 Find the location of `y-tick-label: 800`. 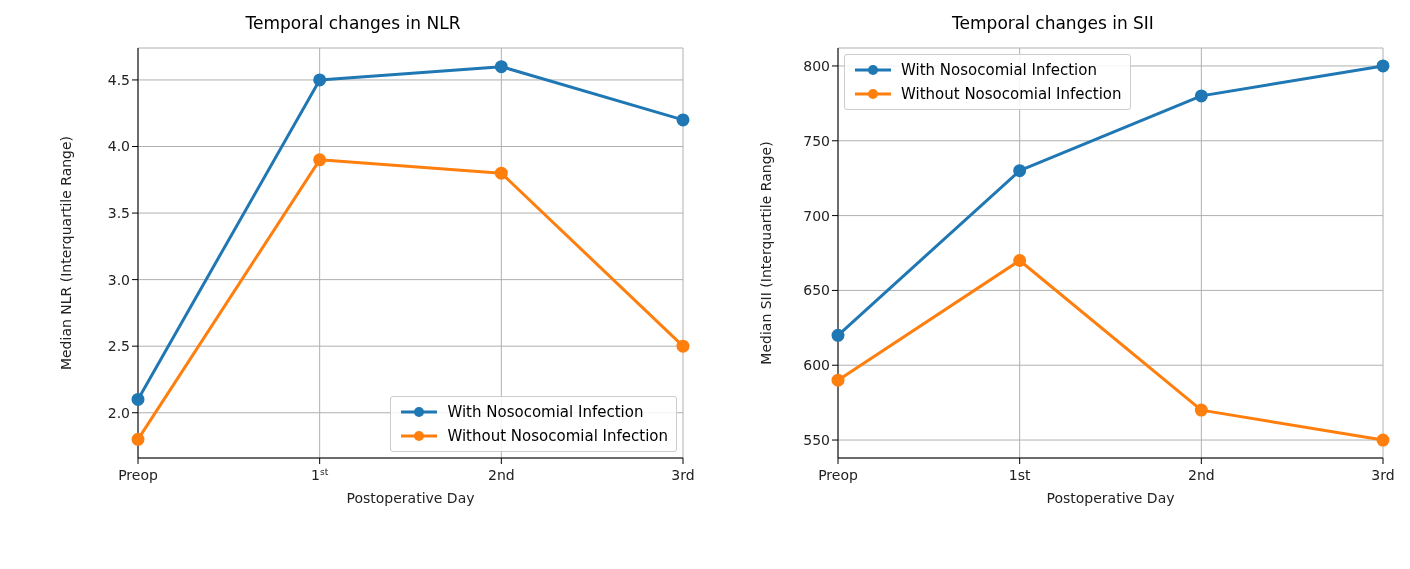

y-tick-label: 800 is located at coordinates (816, 65).